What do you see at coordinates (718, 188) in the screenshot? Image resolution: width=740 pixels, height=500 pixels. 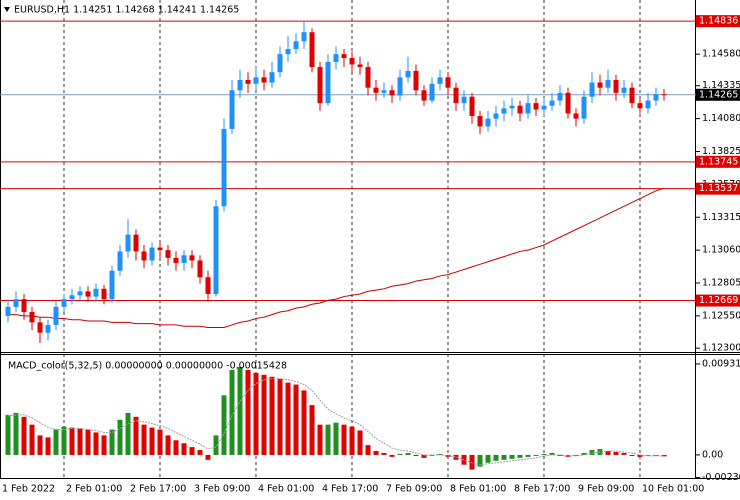 I see `level-label: 1.13537` at bounding box center [718, 188].